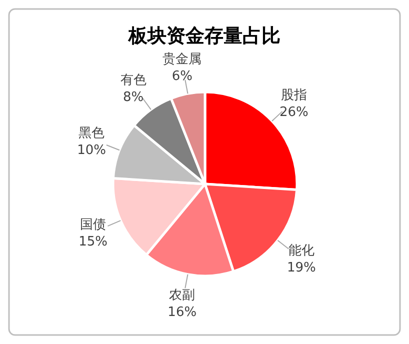 The image size is (409, 344). Describe the element at coordinates (91, 150) in the screenshot. I see `data-label: 10%` at that location.